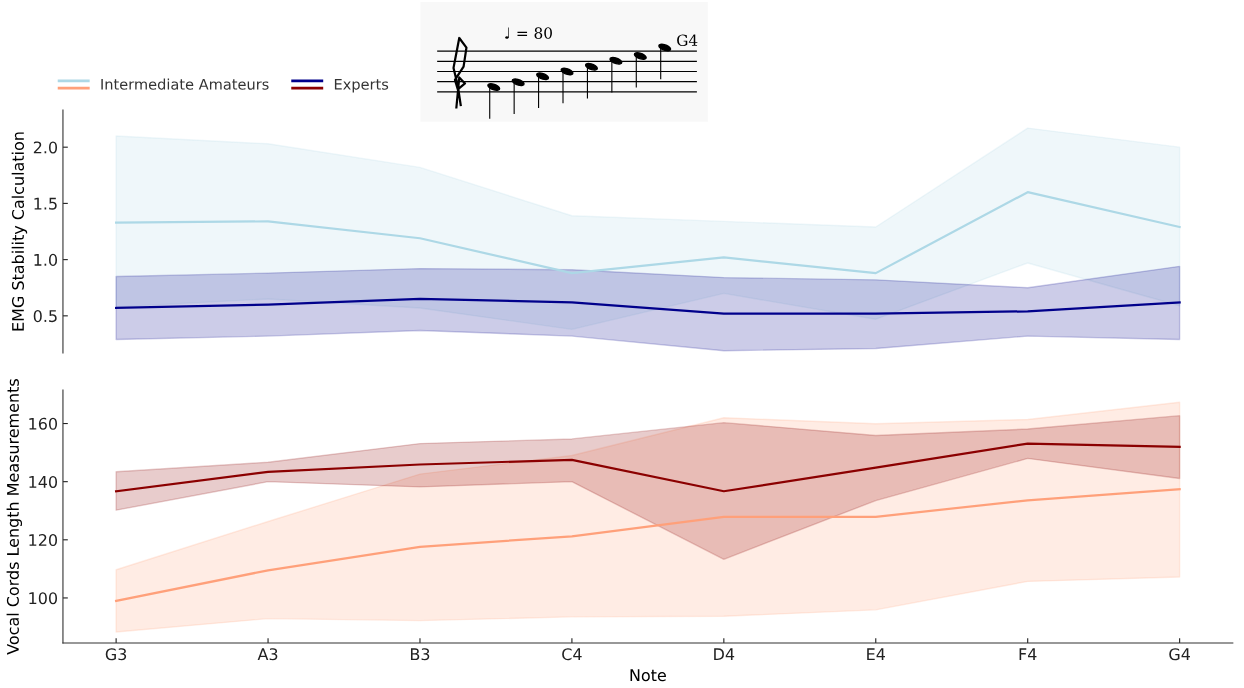  Describe the element at coordinates (45, 203) in the screenshot. I see `y-tick-label: 1.5` at that location.